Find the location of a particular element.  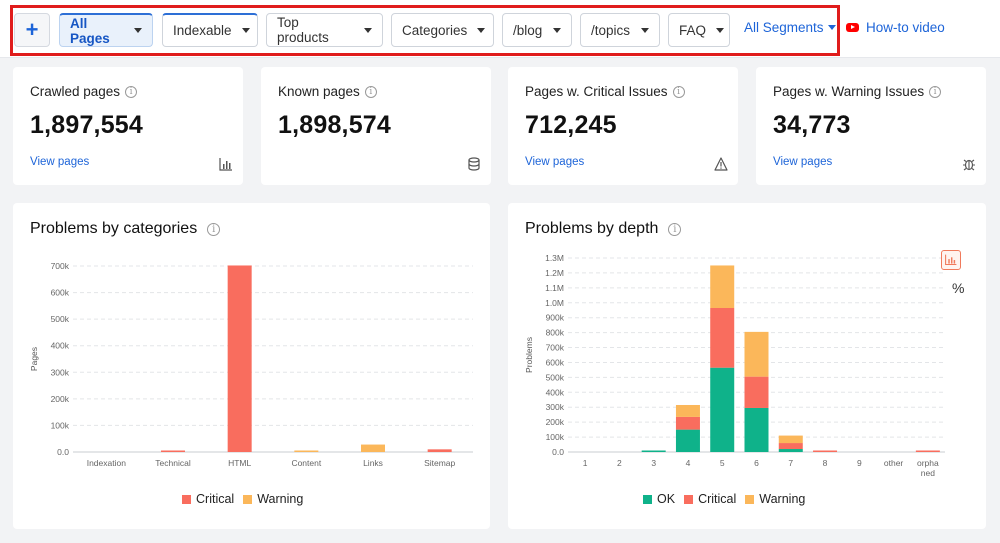

x-tick-label: other is located at coordinates (894, 463).